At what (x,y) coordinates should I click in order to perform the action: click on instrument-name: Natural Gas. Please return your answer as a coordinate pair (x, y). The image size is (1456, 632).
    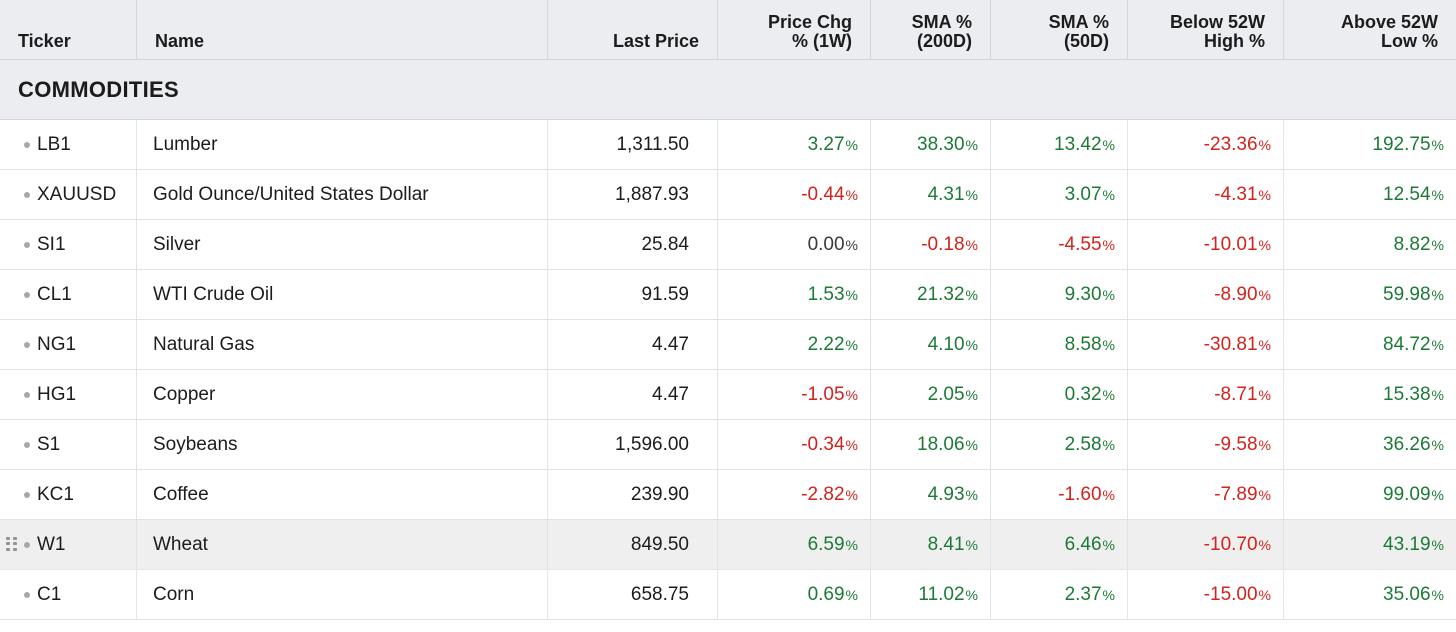
    Looking at the image, I should click on (204, 344).